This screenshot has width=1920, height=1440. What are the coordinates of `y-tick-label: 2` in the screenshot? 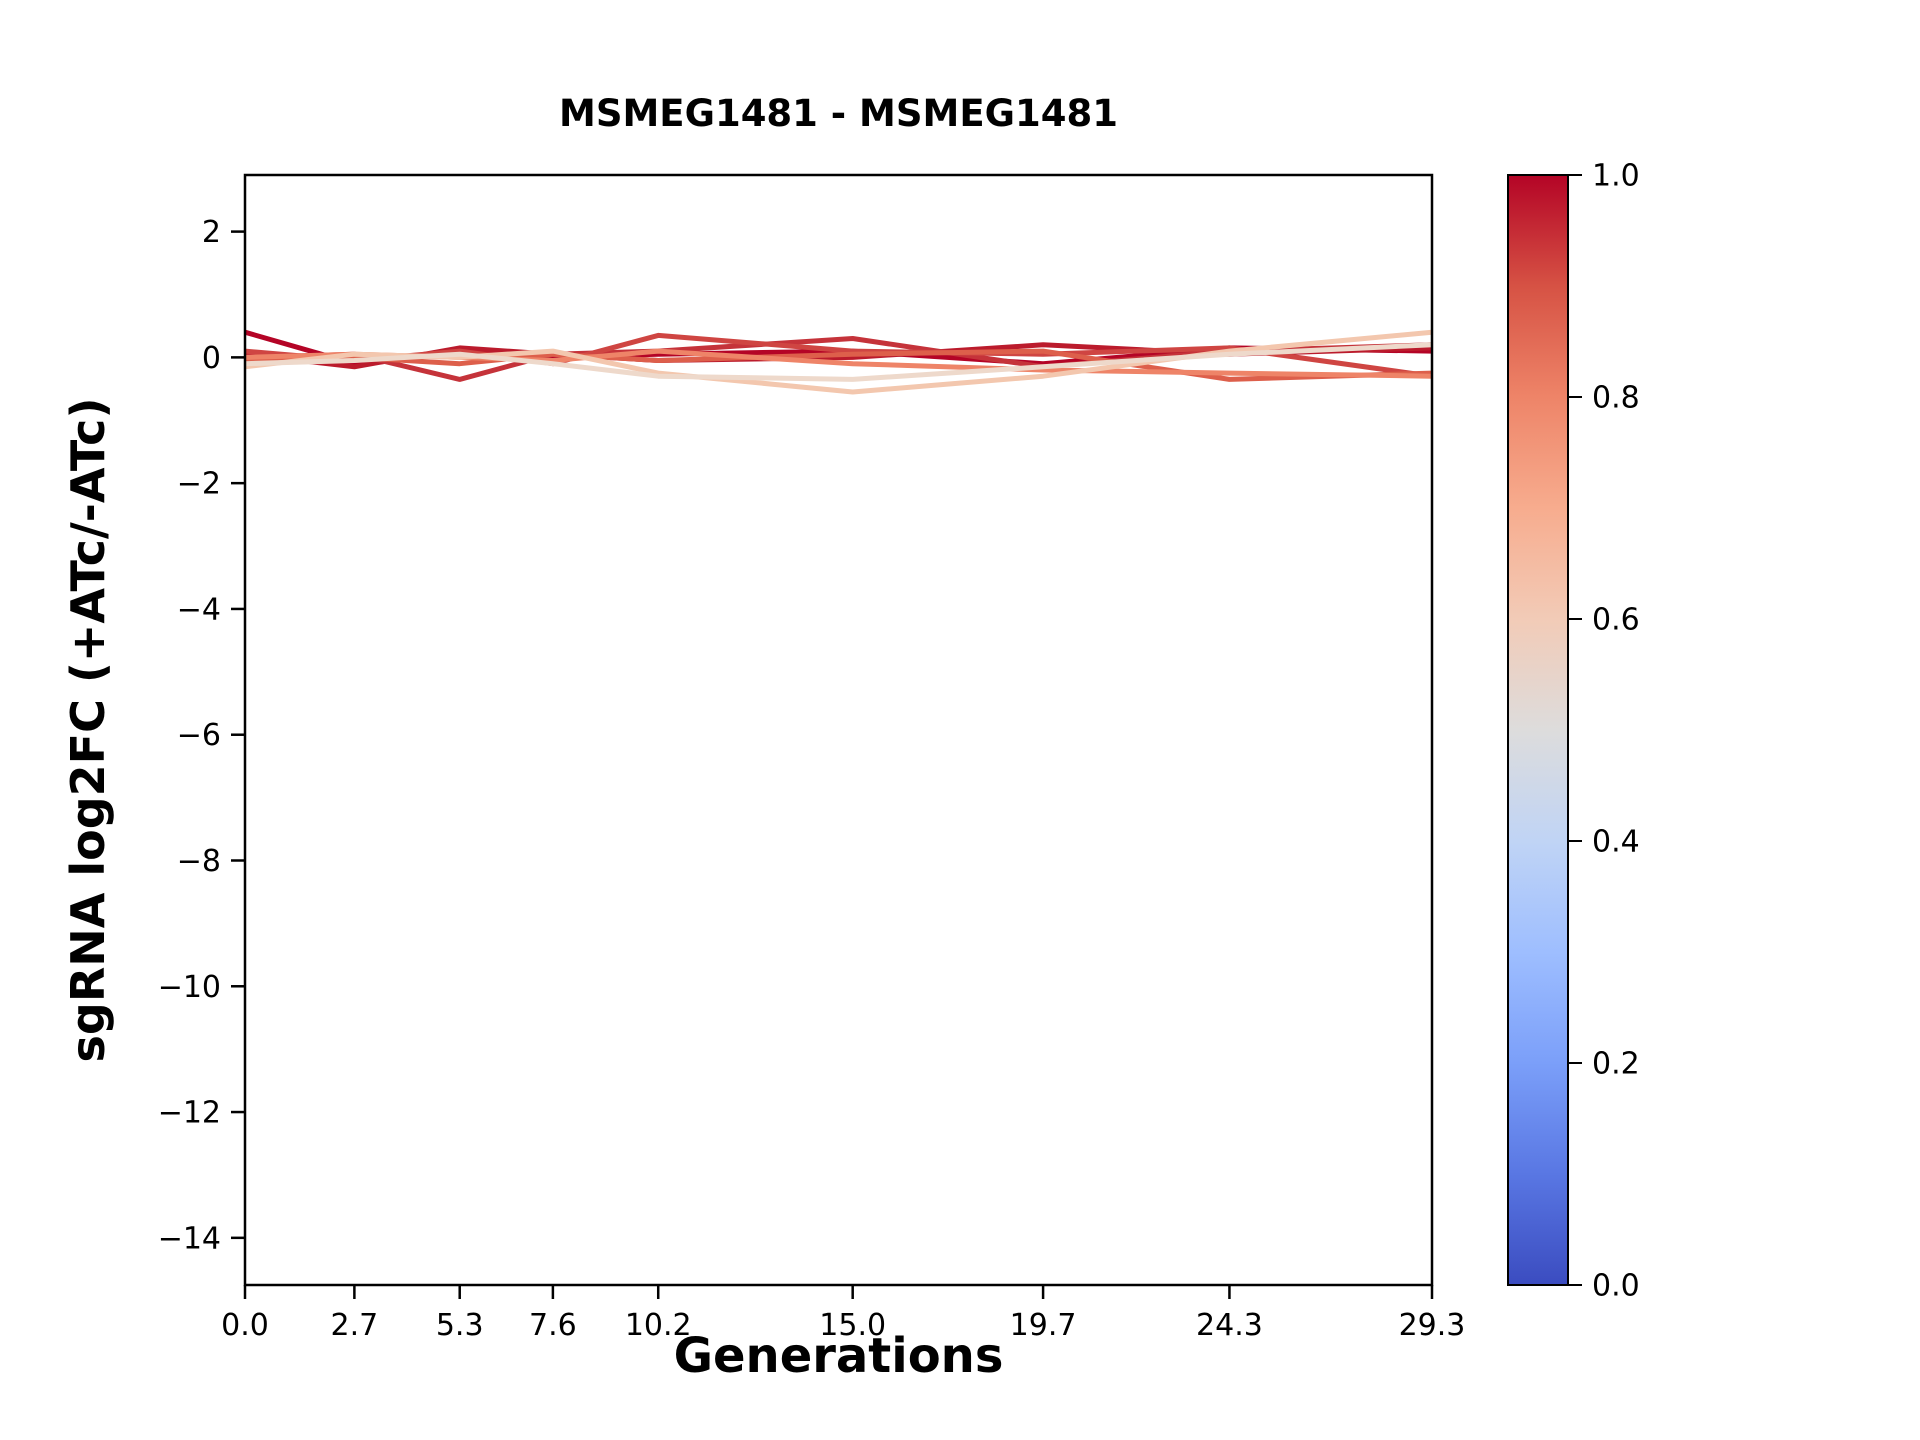 It's located at (211, 232).